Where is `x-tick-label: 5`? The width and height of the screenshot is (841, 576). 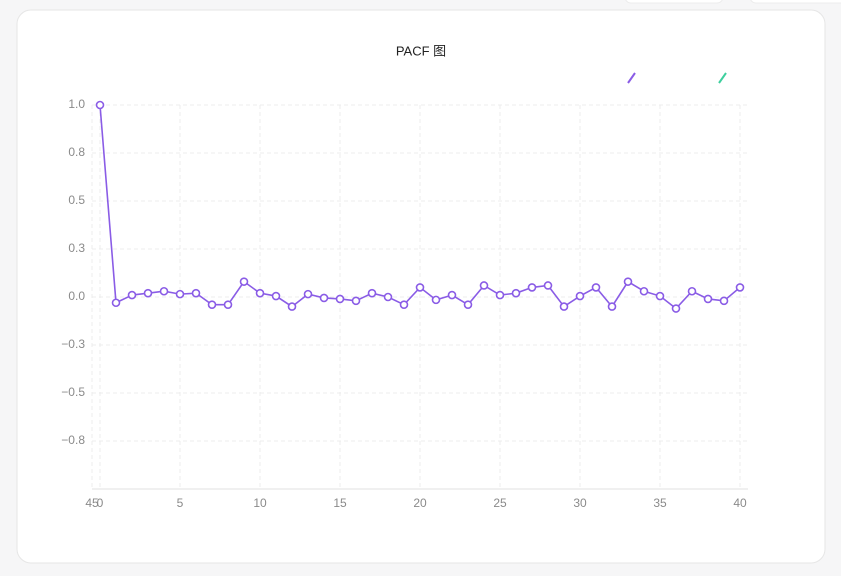
x-tick-label: 5 is located at coordinates (180, 503).